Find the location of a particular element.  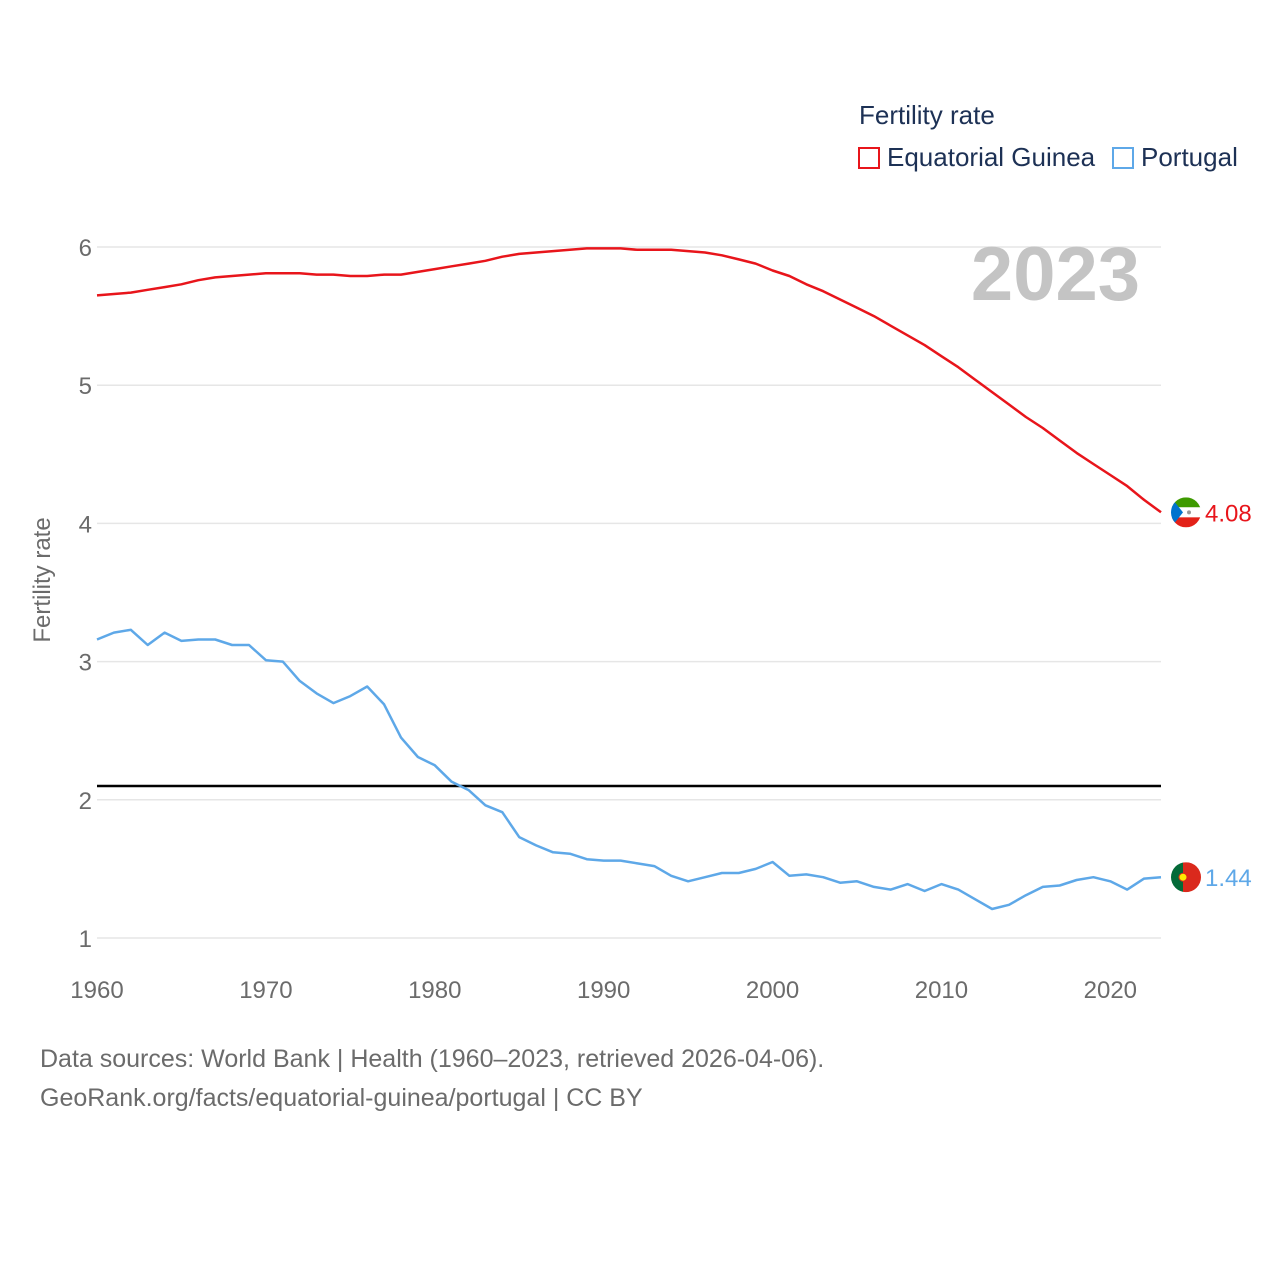

x-tick-label: 1960 is located at coordinates (96, 990).